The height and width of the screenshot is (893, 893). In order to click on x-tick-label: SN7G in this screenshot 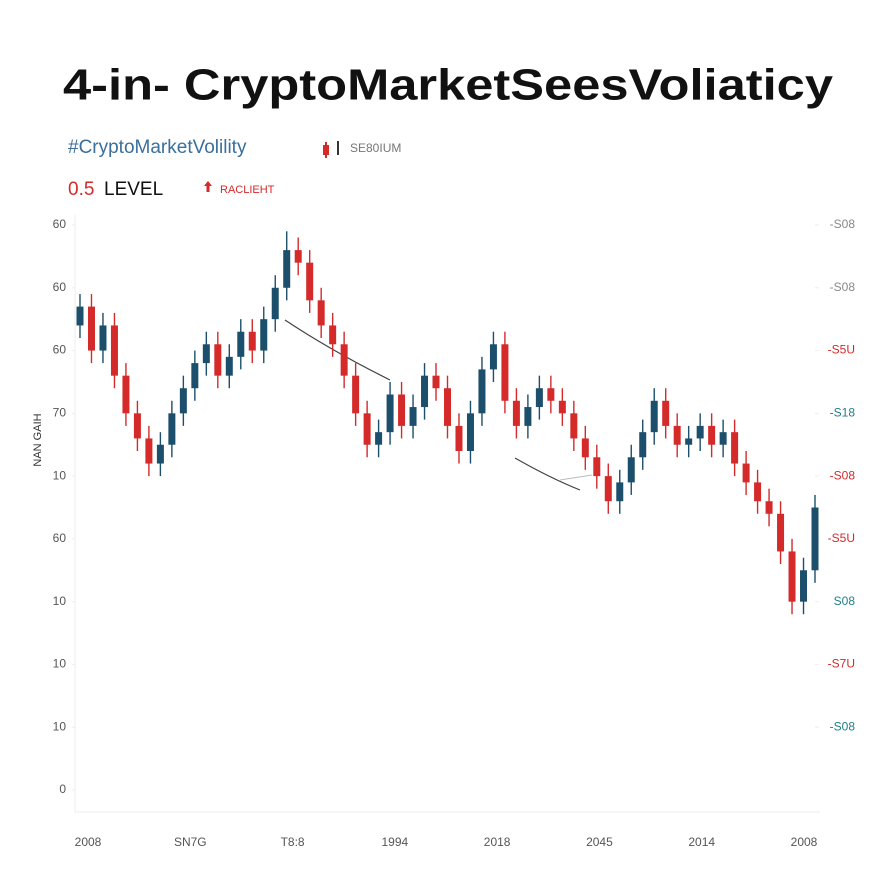, I will do `click(190, 842)`.